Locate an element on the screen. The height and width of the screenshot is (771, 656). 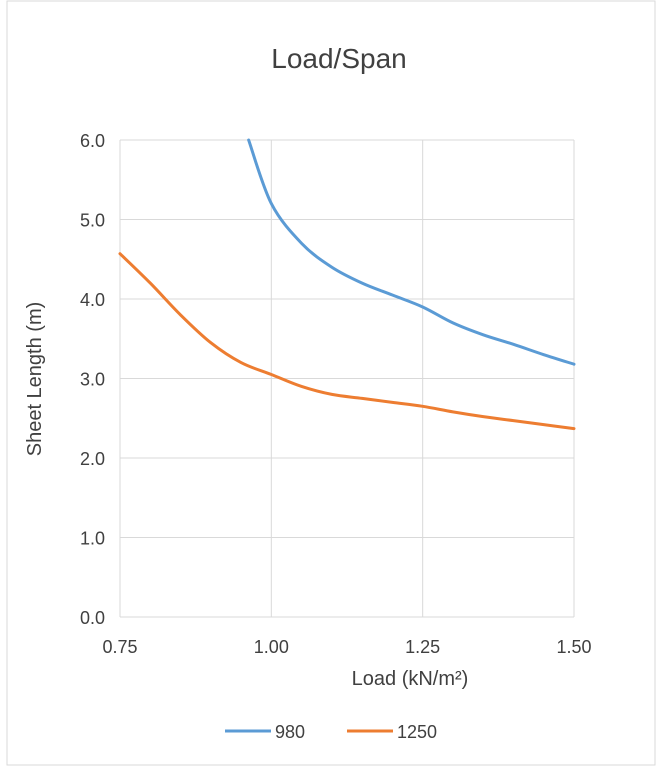
x-tick-label: 1.50 is located at coordinates (573, 647).